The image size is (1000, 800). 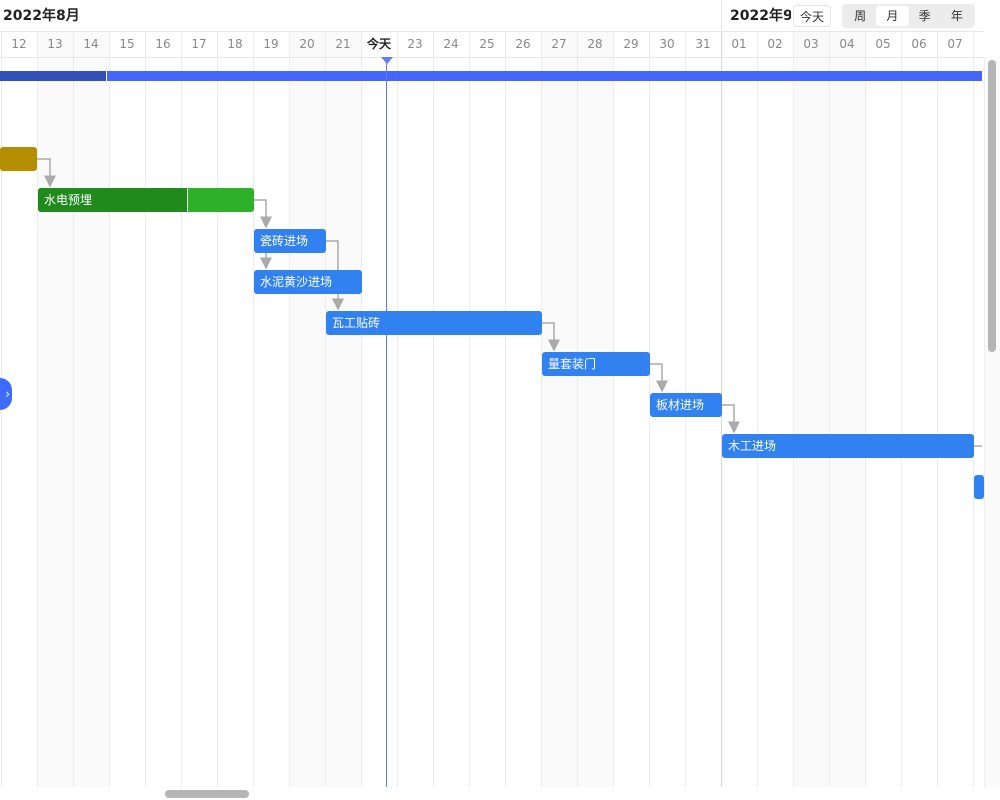 What do you see at coordinates (386, 422) in the screenshot?
I see `today-line` at bounding box center [386, 422].